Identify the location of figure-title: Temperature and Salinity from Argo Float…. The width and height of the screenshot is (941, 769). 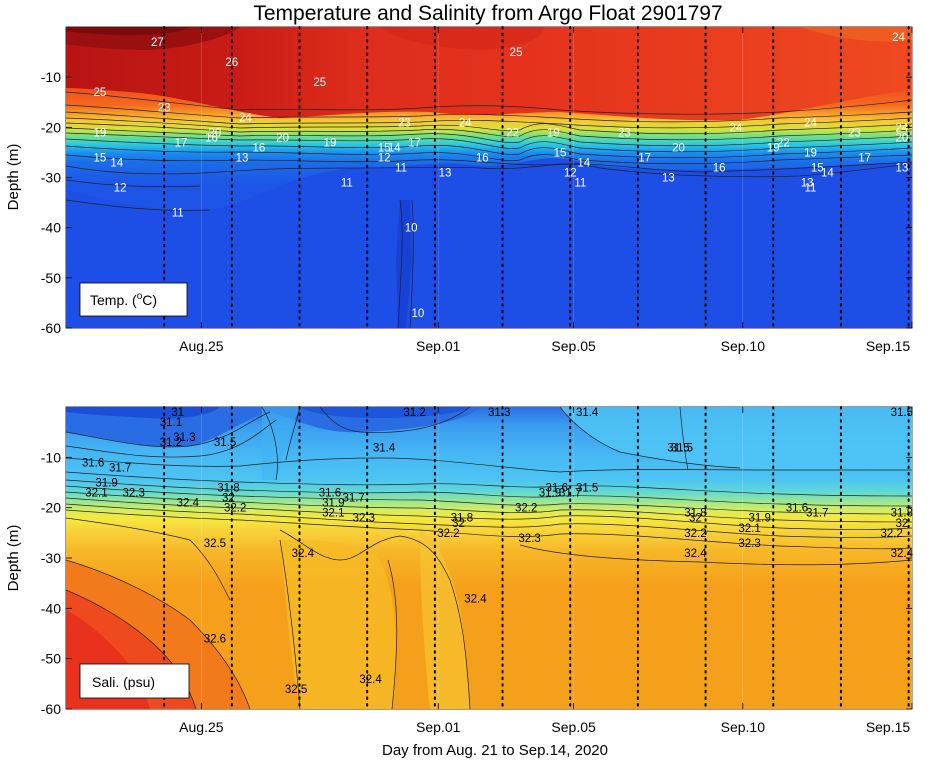
(487, 13).